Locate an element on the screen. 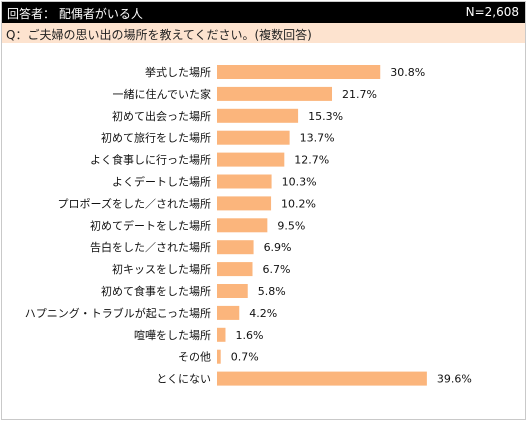 This screenshot has height=422, width=529. category-label: 告白をした／された場所 is located at coordinates (150, 247).